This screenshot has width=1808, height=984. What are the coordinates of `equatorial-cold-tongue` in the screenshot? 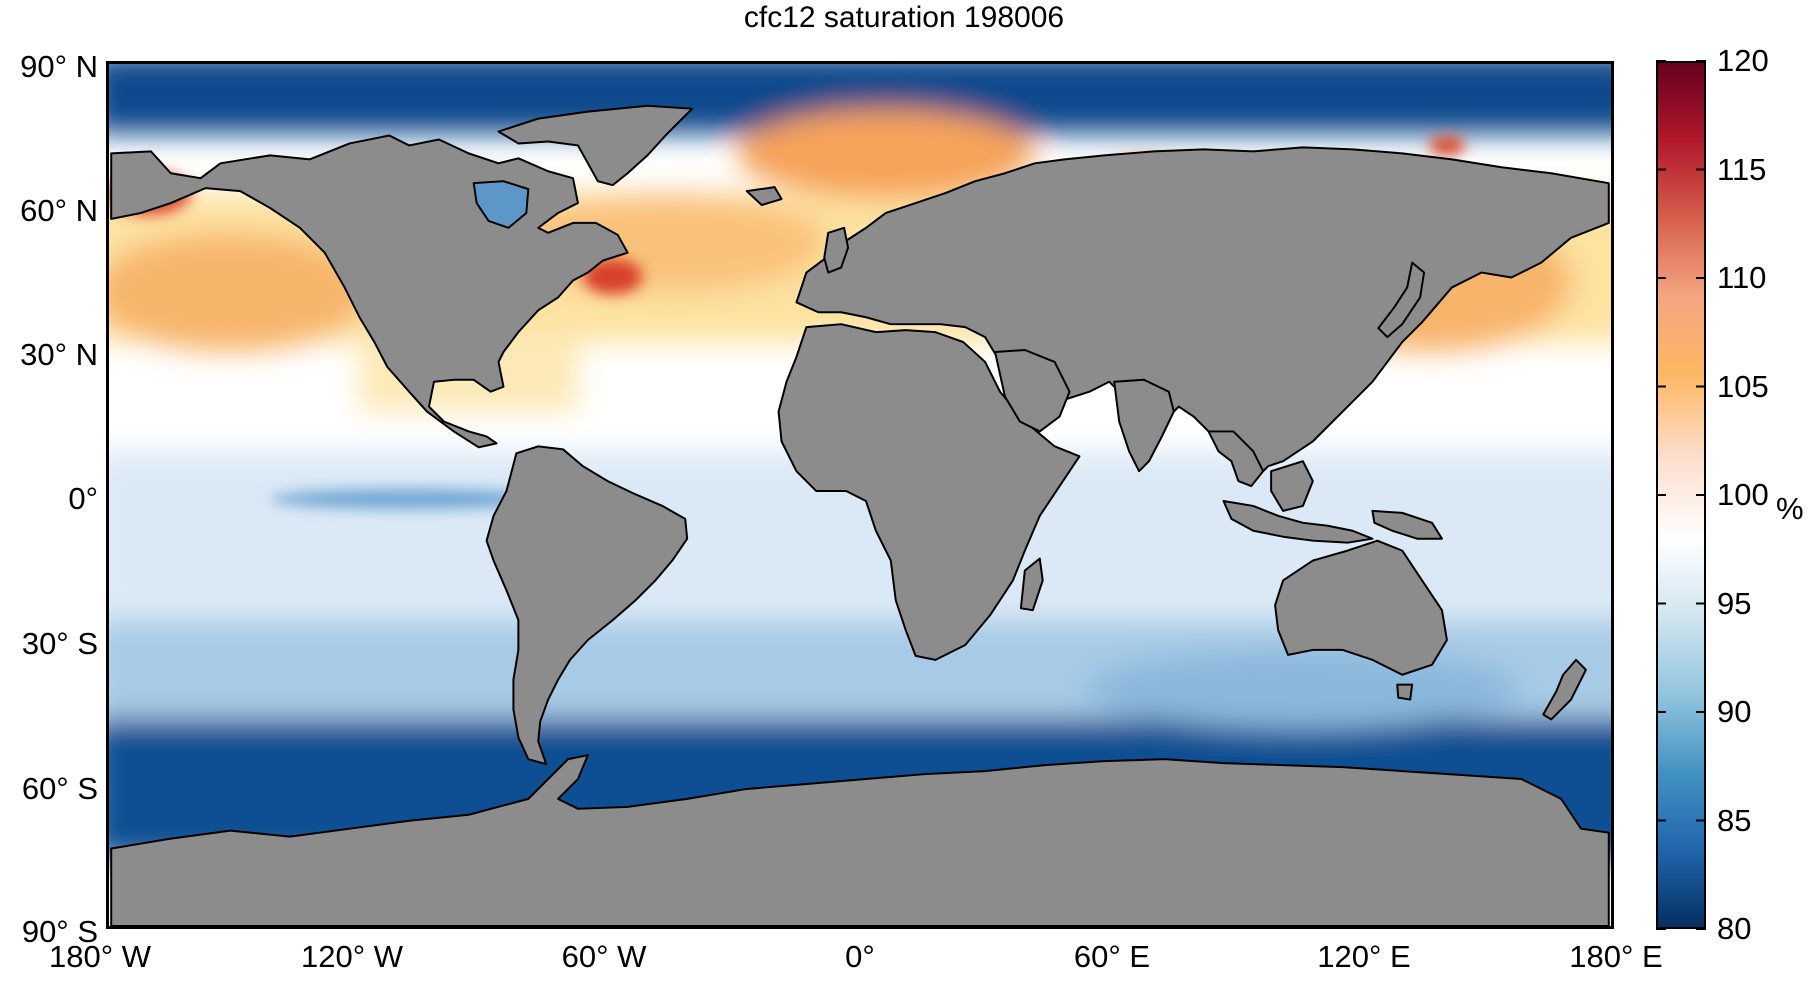 It's located at (409, 499).